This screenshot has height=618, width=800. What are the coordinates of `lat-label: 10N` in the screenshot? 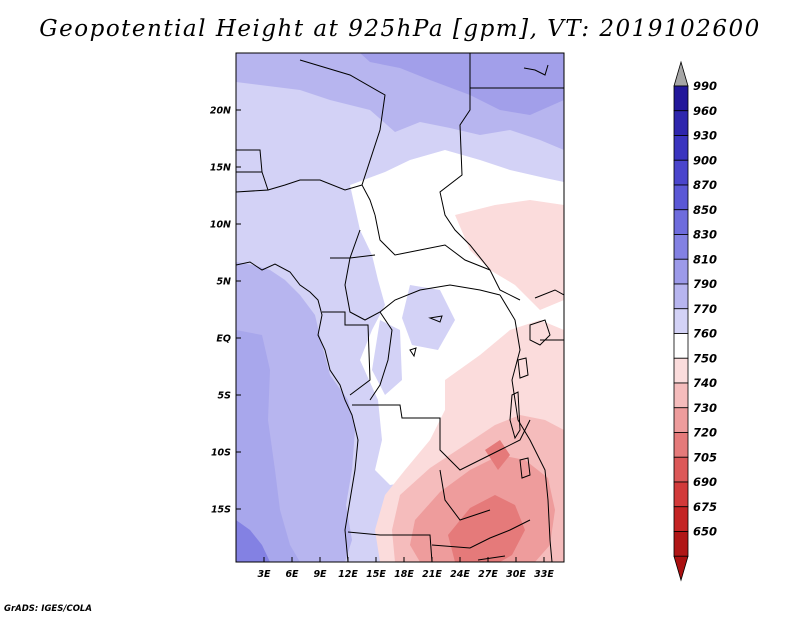 It's located at (220, 225).